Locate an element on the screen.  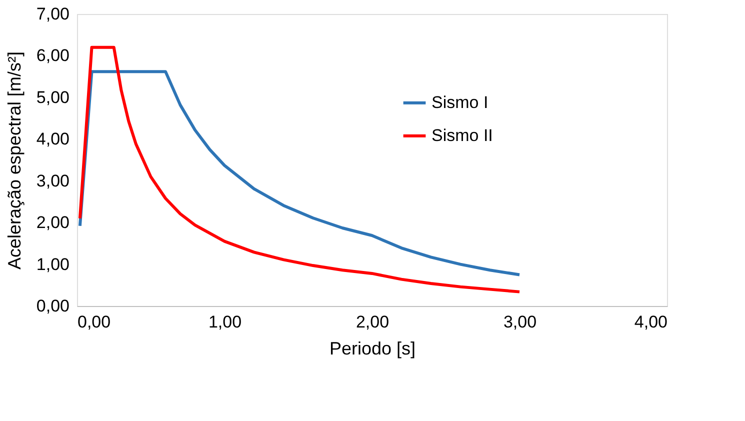
y-axis-title: Aceleração espectral [m/s²] is located at coordinates (14, 160).